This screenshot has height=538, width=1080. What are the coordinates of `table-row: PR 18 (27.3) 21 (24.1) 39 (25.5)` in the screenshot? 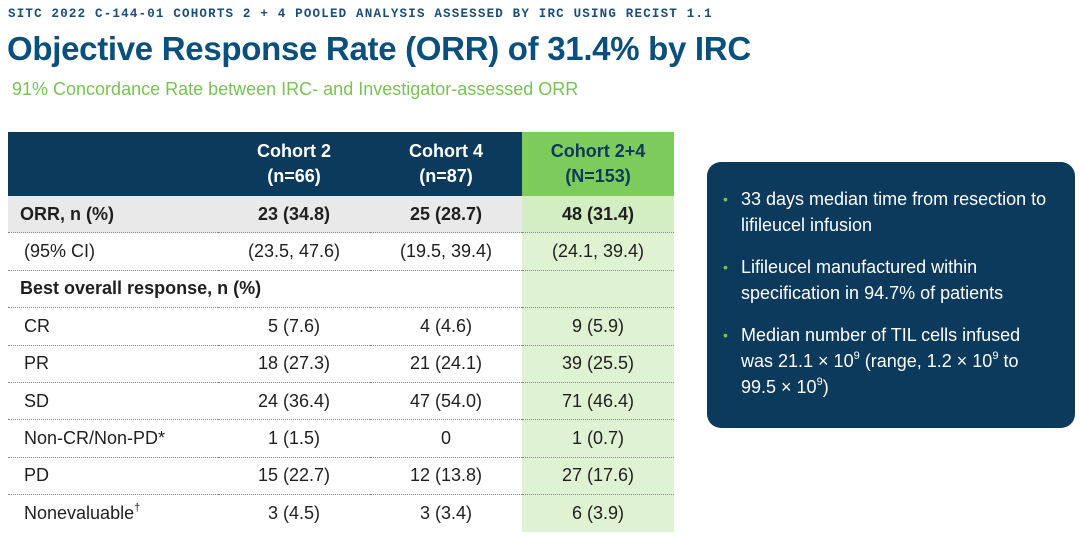 It's located at (341, 364).